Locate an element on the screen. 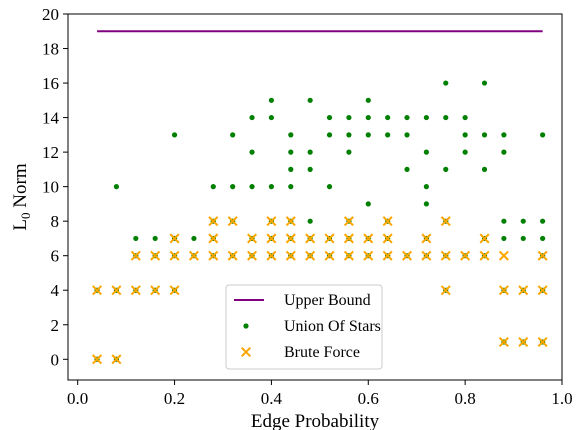  y-tick-label: 12 is located at coordinates (50, 152).